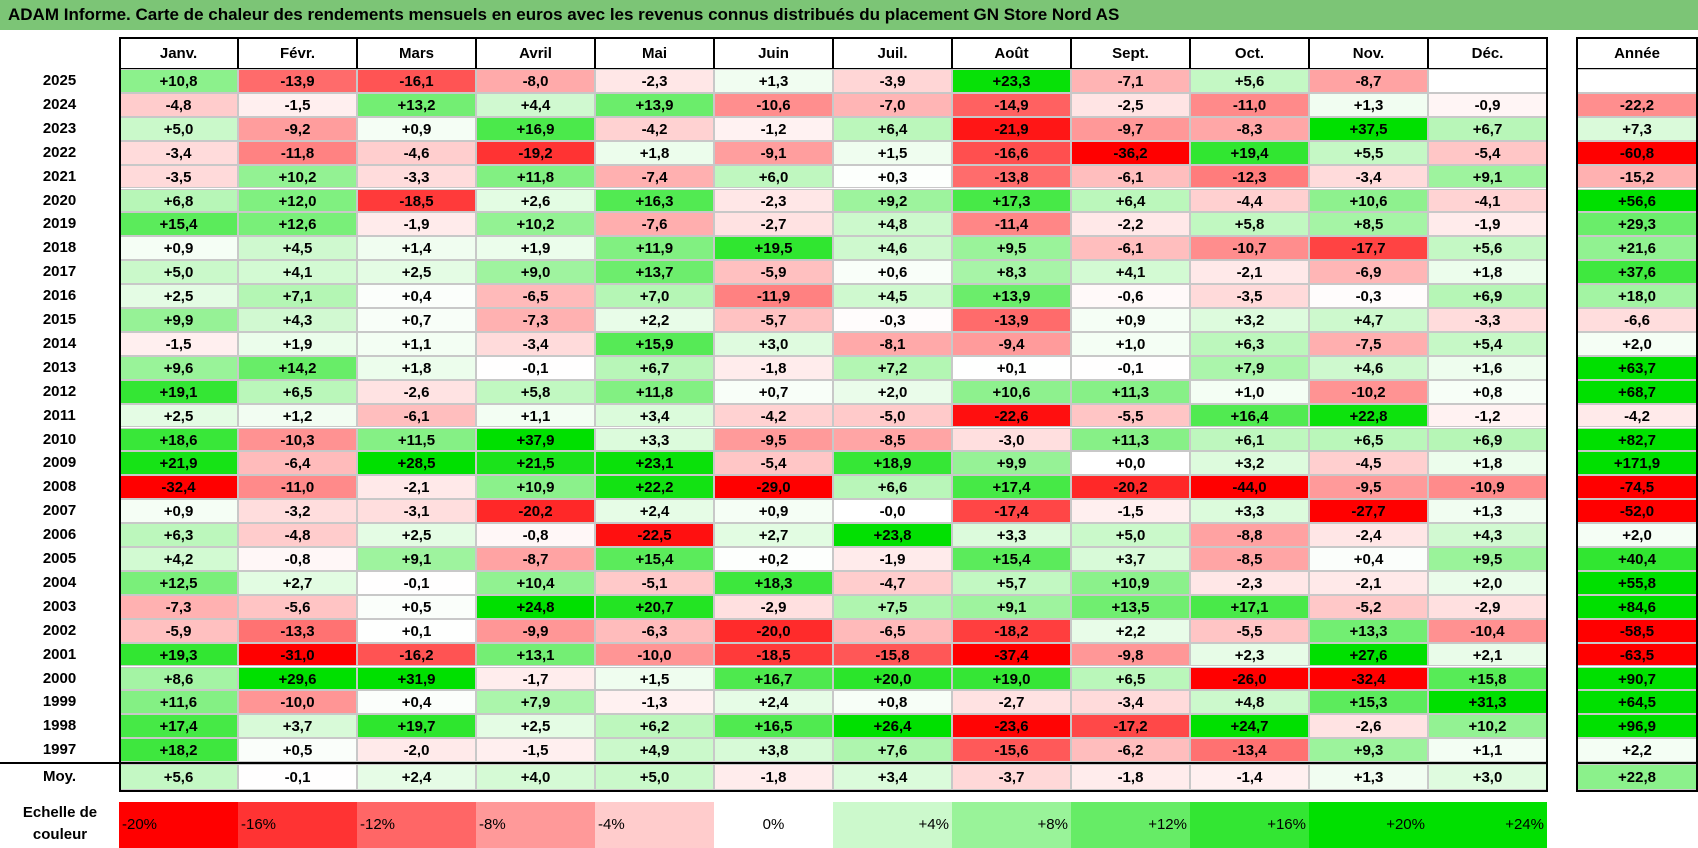 Image resolution: width=1698 pixels, height=848 pixels. What do you see at coordinates (1130, 606) in the screenshot?
I see `heat-cell: +13,5` at bounding box center [1130, 606].